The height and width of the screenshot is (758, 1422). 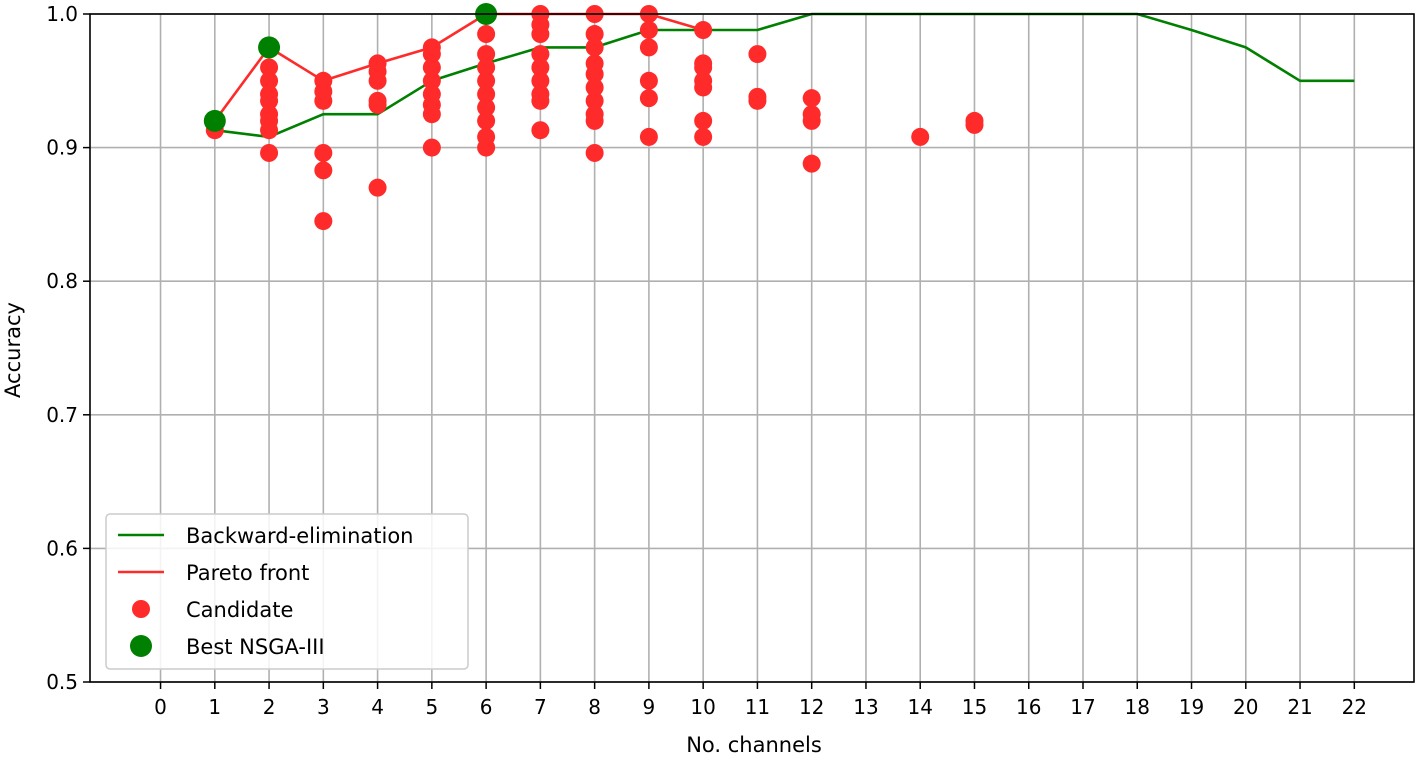 I want to click on y-tick-label: 1.0, so click(x=62, y=14).